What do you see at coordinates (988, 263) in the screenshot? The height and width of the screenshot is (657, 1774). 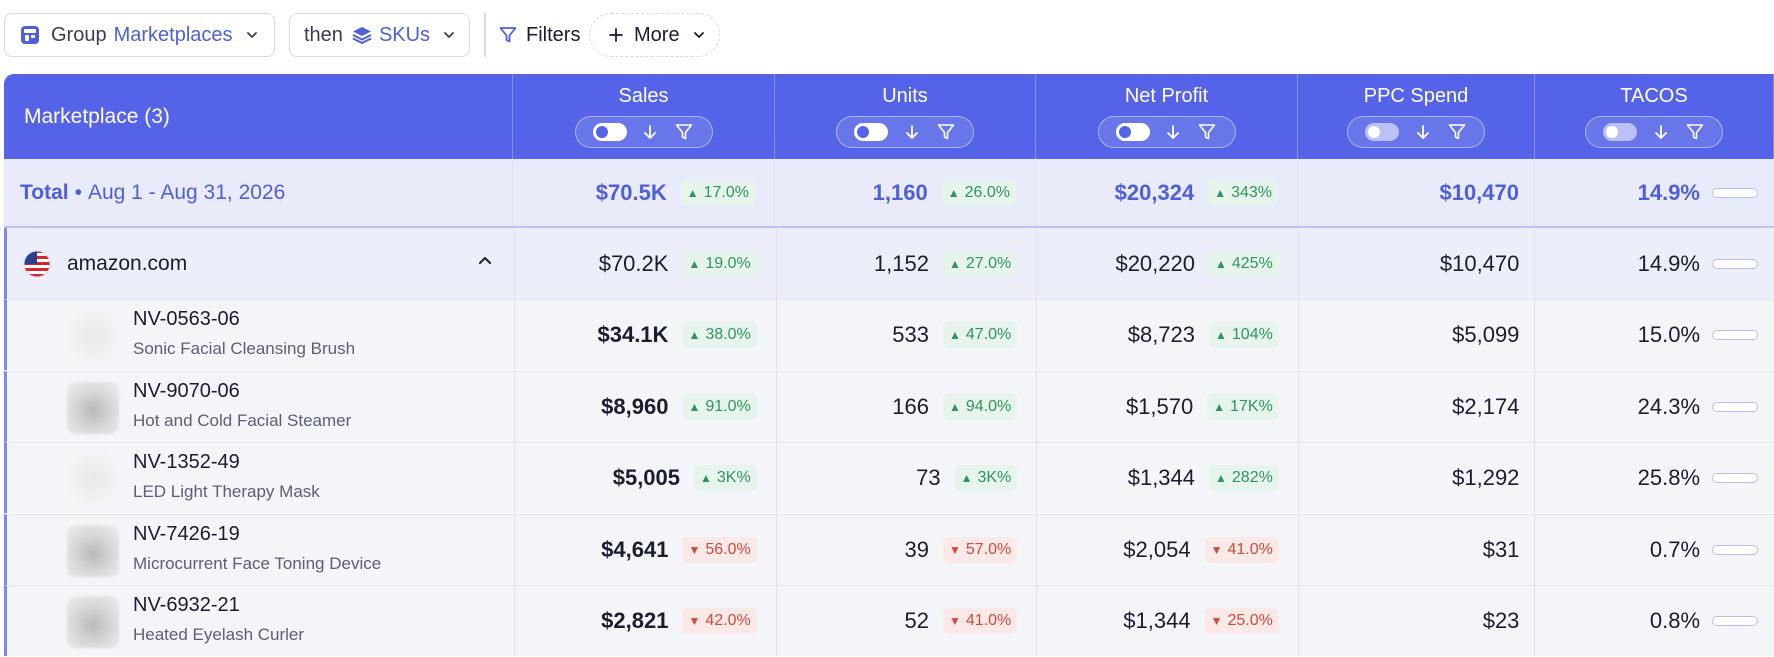 I see `units-delta-value: 27.0%` at bounding box center [988, 263].